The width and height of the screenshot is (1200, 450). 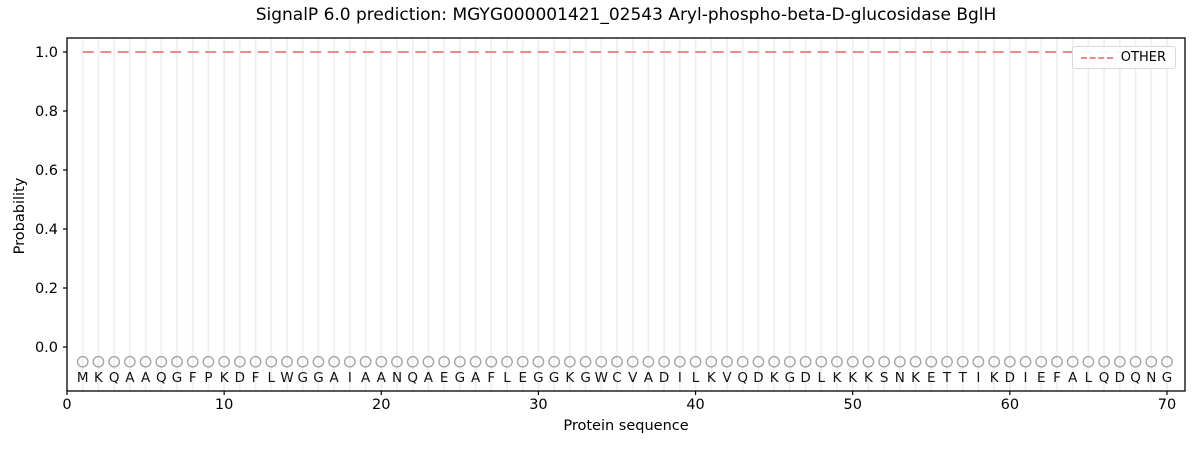 What do you see at coordinates (83, 378) in the screenshot?
I see `residue-letter: M` at bounding box center [83, 378].